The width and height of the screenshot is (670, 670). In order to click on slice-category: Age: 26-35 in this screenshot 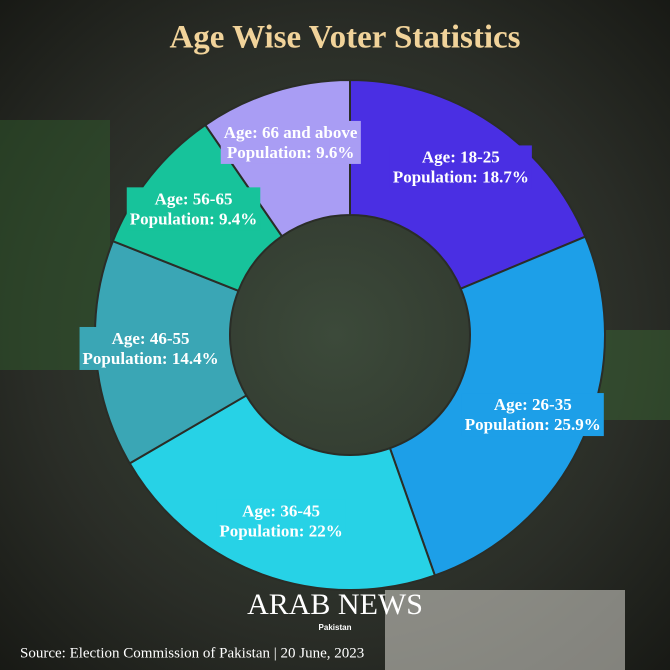, I will do `click(533, 404)`.